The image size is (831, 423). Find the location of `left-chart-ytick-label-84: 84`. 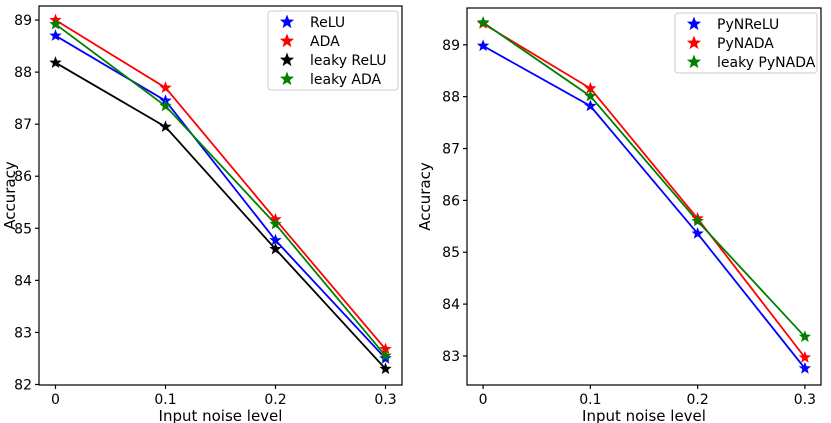

left-chart-ytick-label-84: 84 is located at coordinates (23, 281).